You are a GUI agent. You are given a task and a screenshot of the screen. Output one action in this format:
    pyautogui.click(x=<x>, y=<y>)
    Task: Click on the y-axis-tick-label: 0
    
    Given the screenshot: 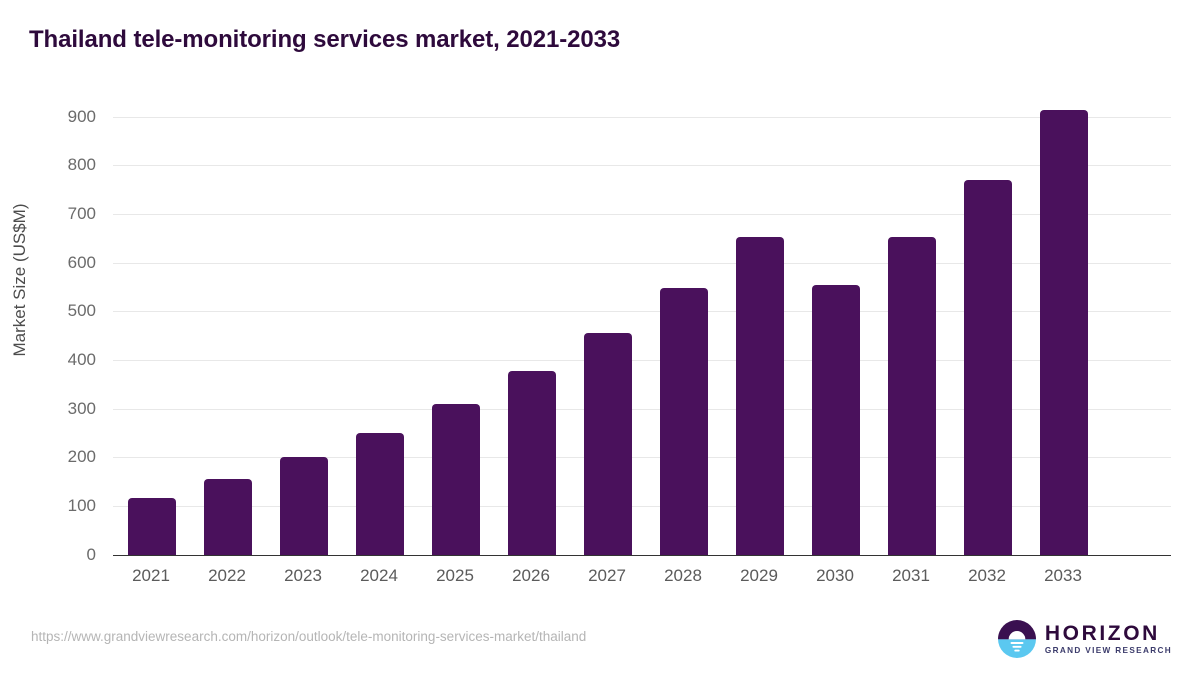 What is the action you would take?
    pyautogui.click(x=91, y=554)
    